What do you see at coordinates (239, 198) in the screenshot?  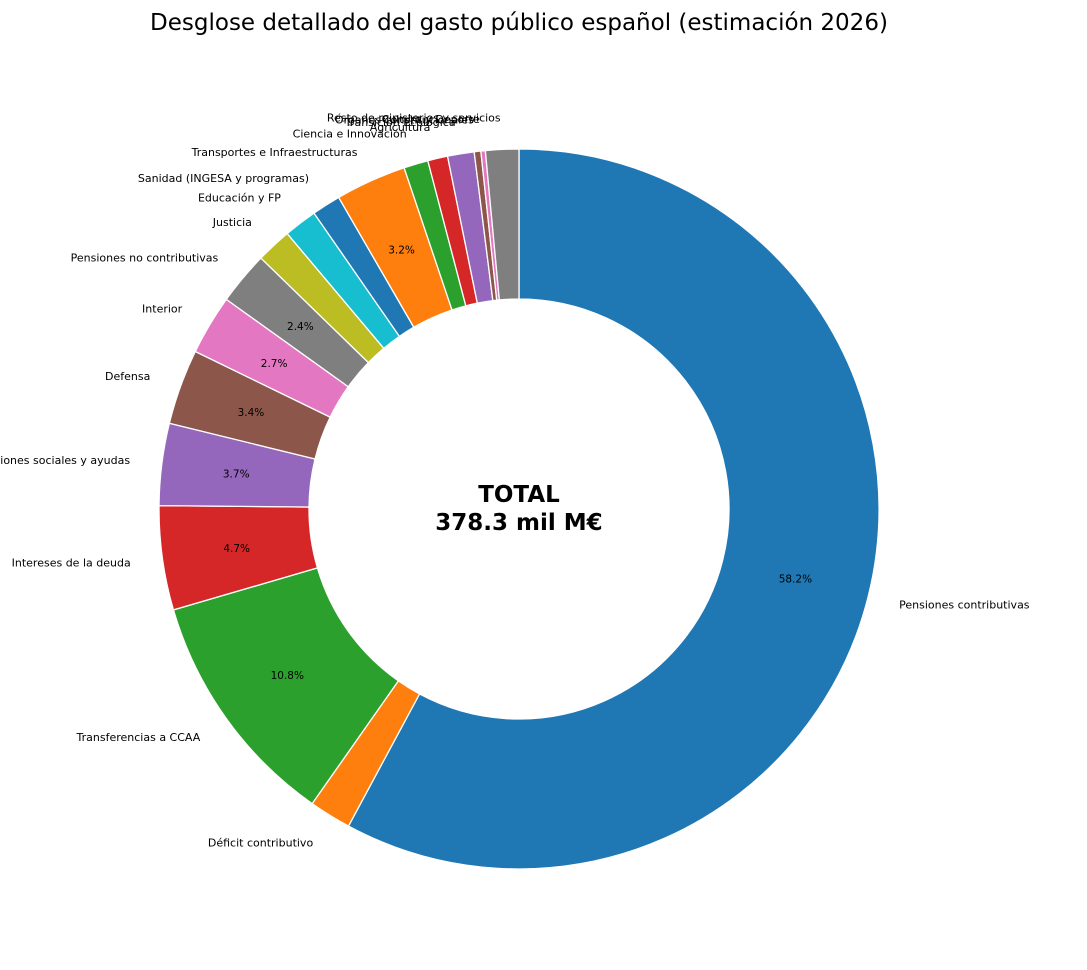 I see `label-educacion-y-fp: Educación y FP` at bounding box center [239, 198].